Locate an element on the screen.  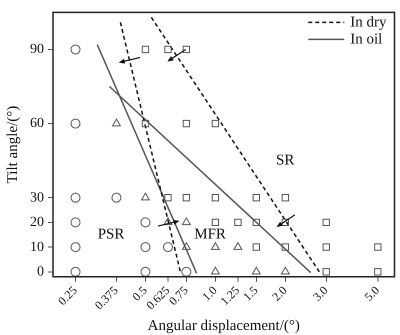
x-tick-label: 5.0 is located at coordinates (372, 293).